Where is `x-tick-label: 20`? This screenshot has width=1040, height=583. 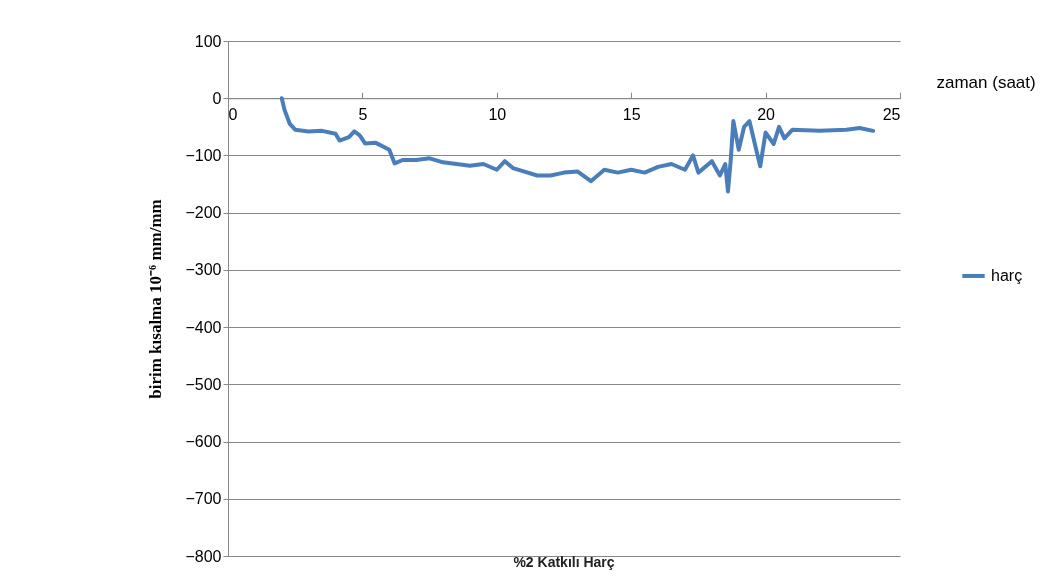
x-tick-label: 20 is located at coordinates (766, 114).